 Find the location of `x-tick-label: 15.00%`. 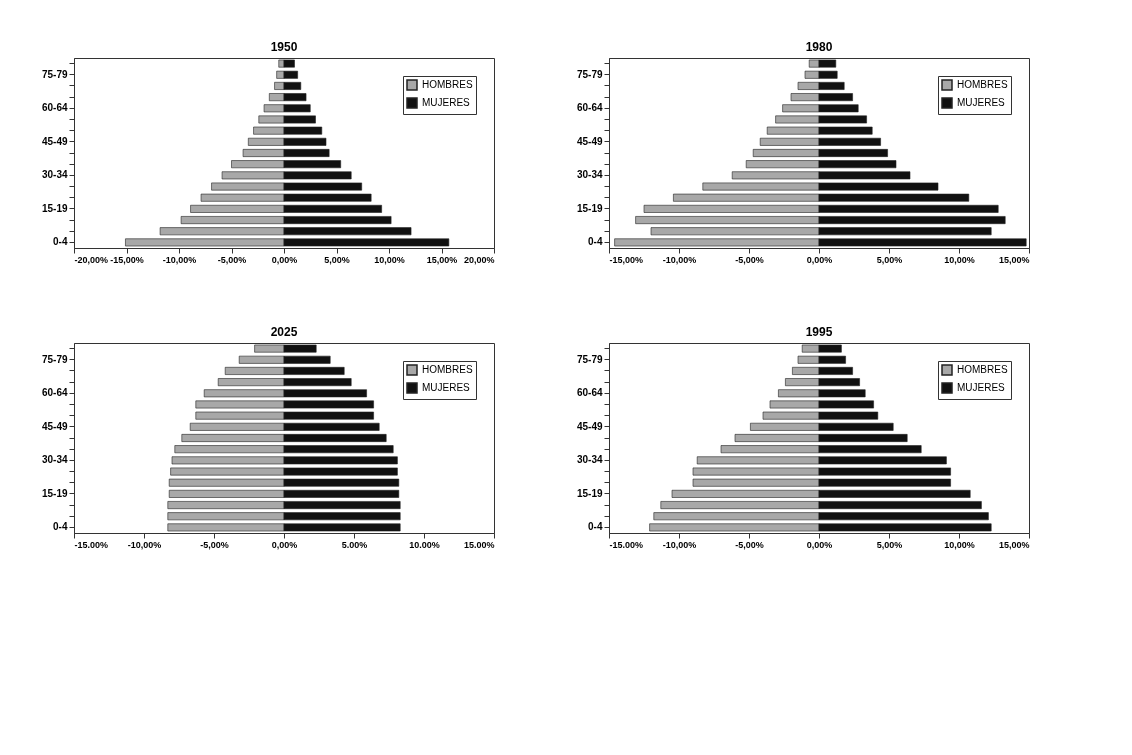

x-tick-label: 15.00% is located at coordinates (479, 544).